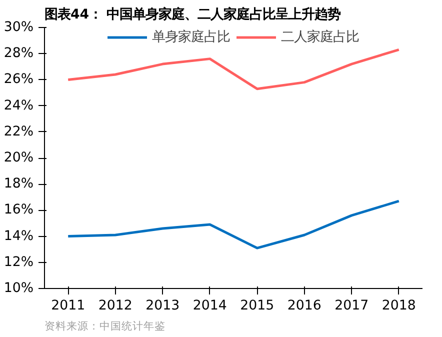  Describe the element at coordinates (68, 306) in the screenshot. I see `x-tick-label: 2011` at that location.